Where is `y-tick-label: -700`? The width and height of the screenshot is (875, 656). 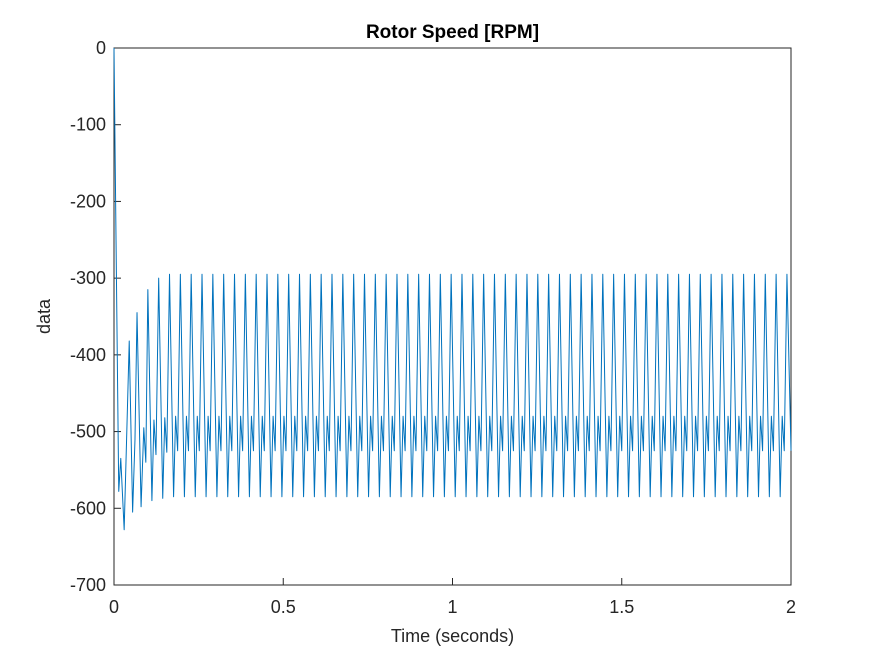
y-tick-label: -700 is located at coordinates (88, 585).